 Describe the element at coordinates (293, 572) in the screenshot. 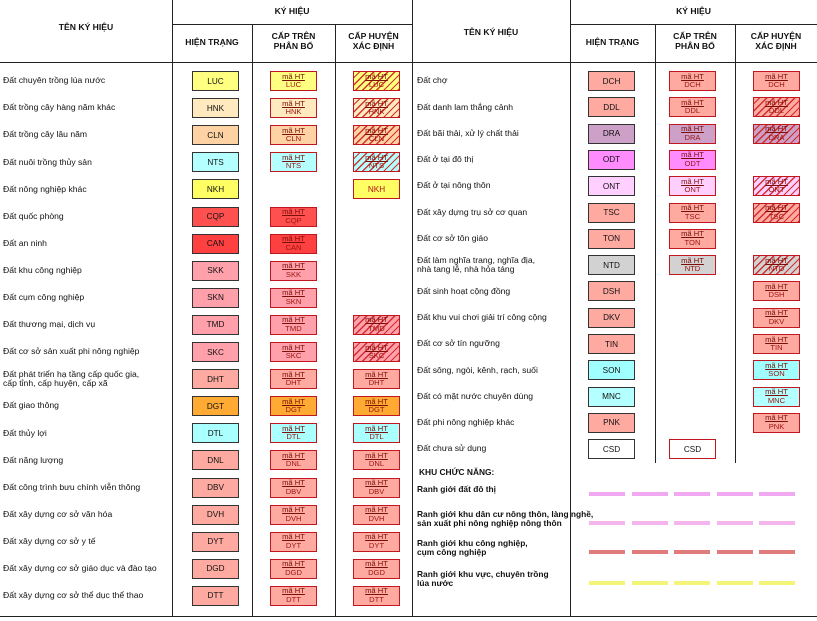

I see `ht-code: DGD` at that location.